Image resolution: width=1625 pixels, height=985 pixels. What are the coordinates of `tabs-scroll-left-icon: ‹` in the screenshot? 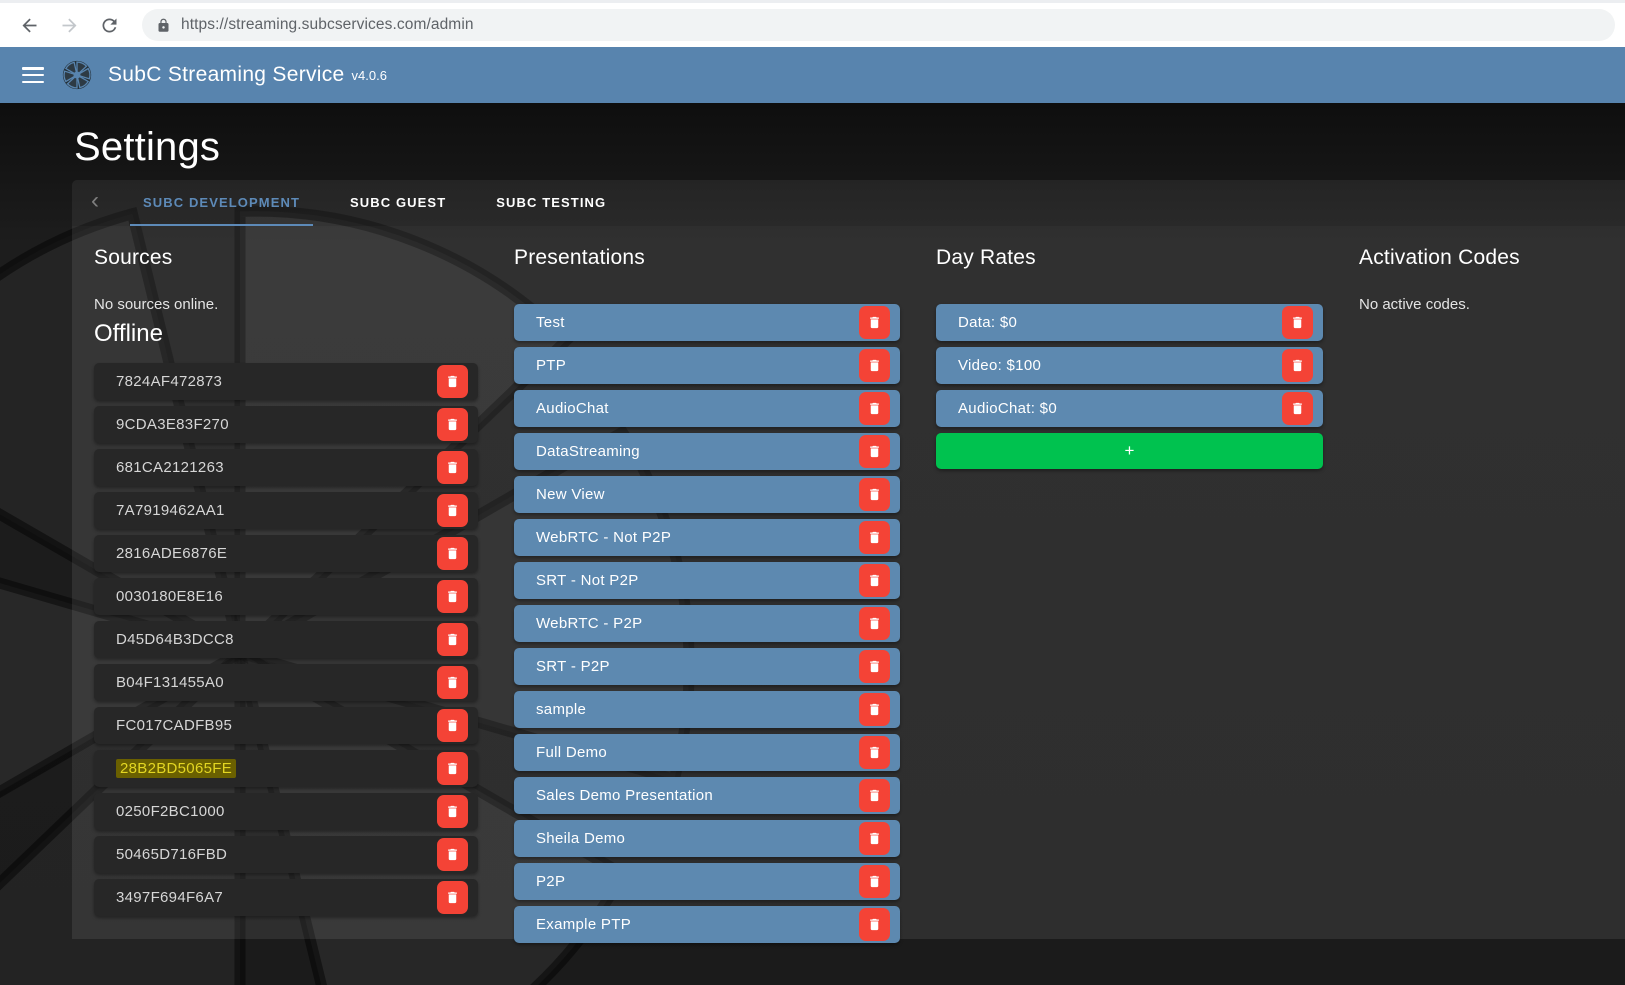 It's located at (95, 200).